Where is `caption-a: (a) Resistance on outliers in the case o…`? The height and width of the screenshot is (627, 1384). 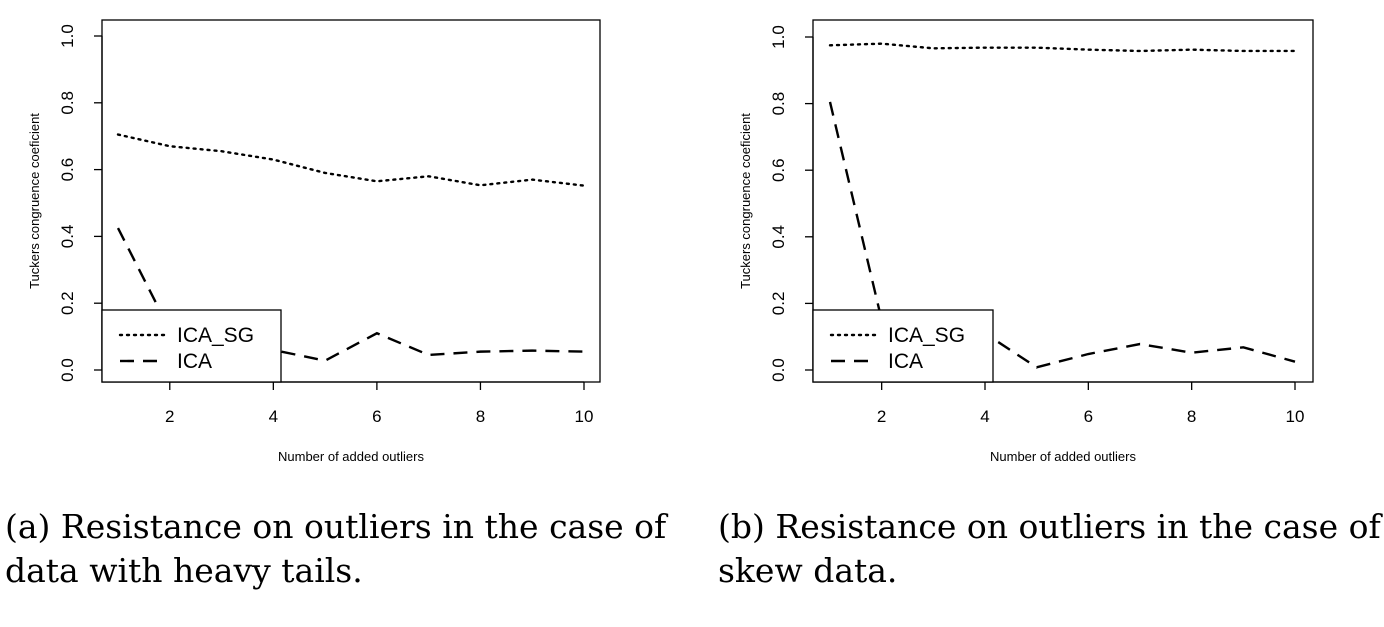
caption-a: (a) Resistance on outliers in the case o… is located at coordinates (336, 548).